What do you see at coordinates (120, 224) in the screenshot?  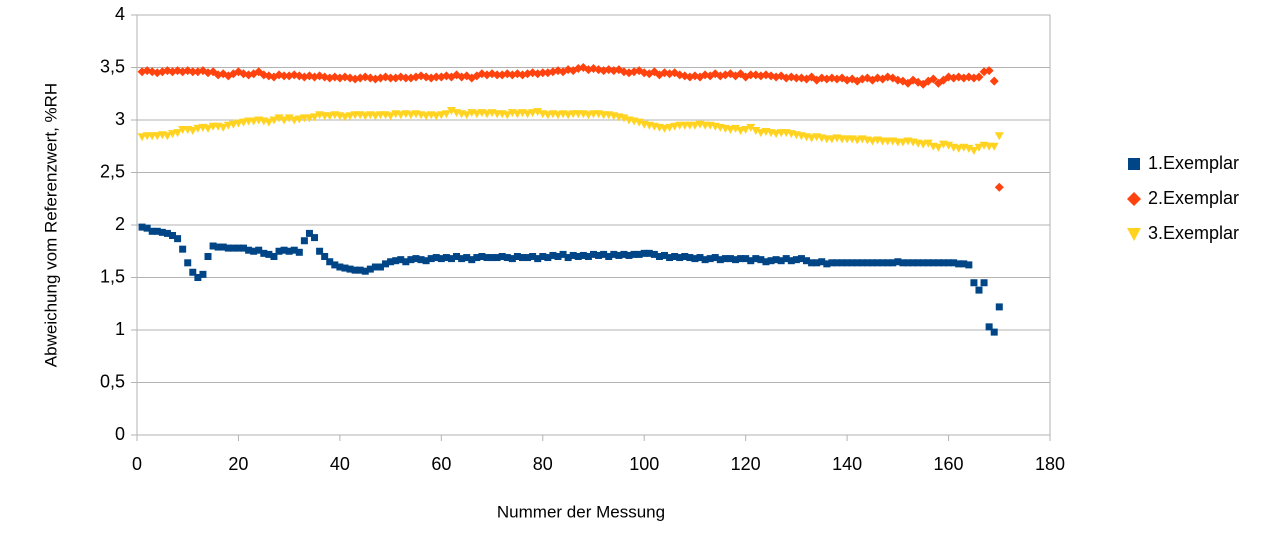 I see `y-tick-label: 2` at bounding box center [120, 224].